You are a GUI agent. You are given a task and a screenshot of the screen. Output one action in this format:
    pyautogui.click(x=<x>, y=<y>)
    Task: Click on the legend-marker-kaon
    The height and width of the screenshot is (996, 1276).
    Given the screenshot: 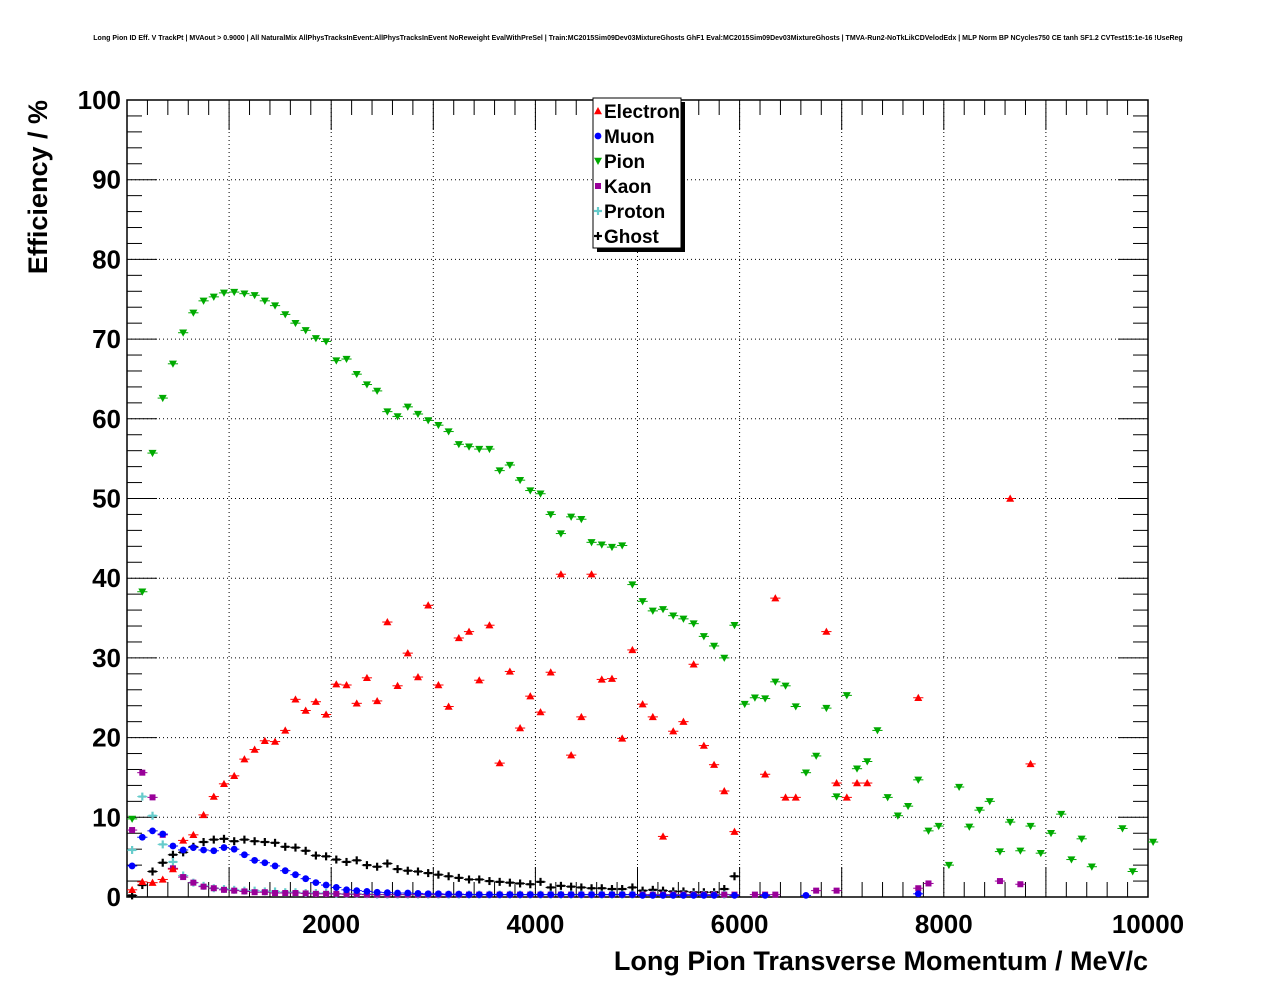 What is the action you would take?
    pyautogui.click(x=598, y=186)
    